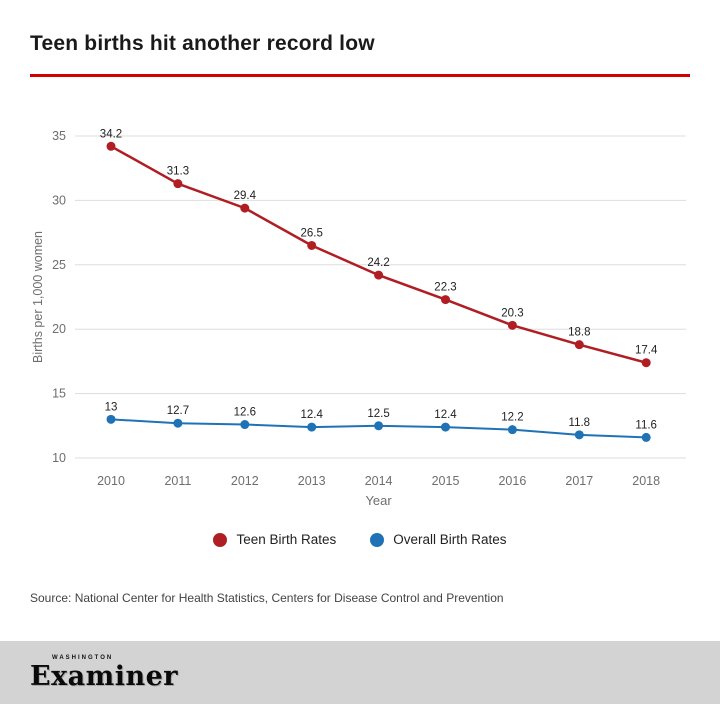  Describe the element at coordinates (245, 196) in the screenshot. I see `data-point-label: 29.4` at that location.